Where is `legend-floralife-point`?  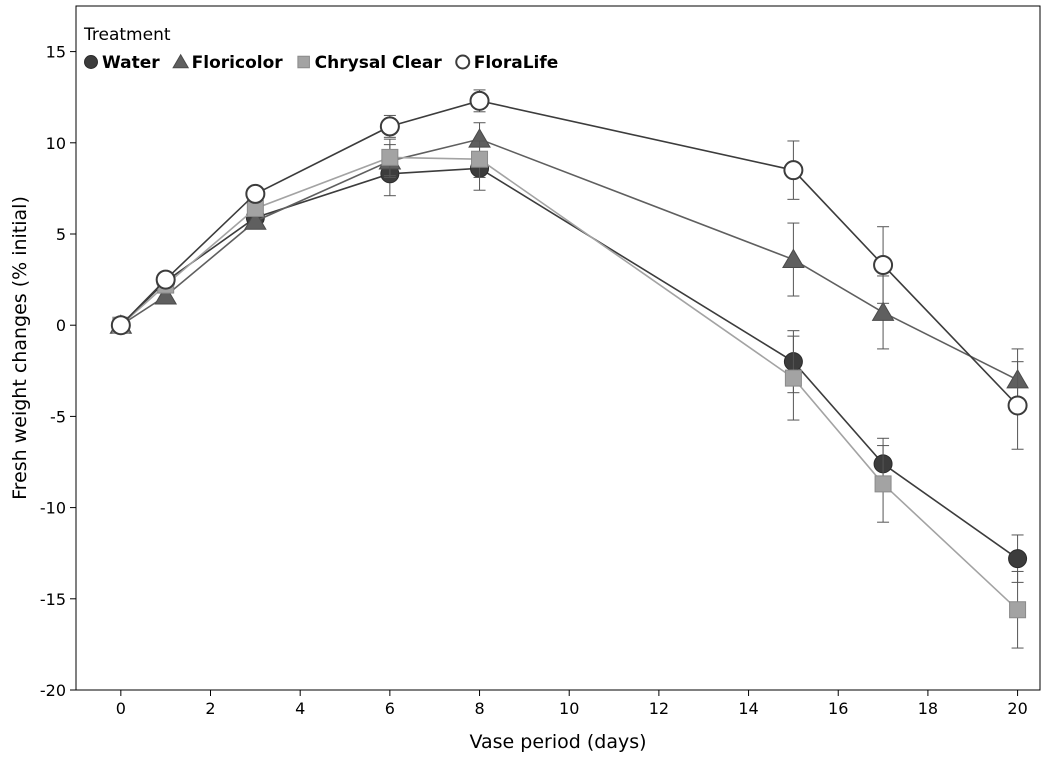
legend-floralife-point is located at coordinates (463, 62).